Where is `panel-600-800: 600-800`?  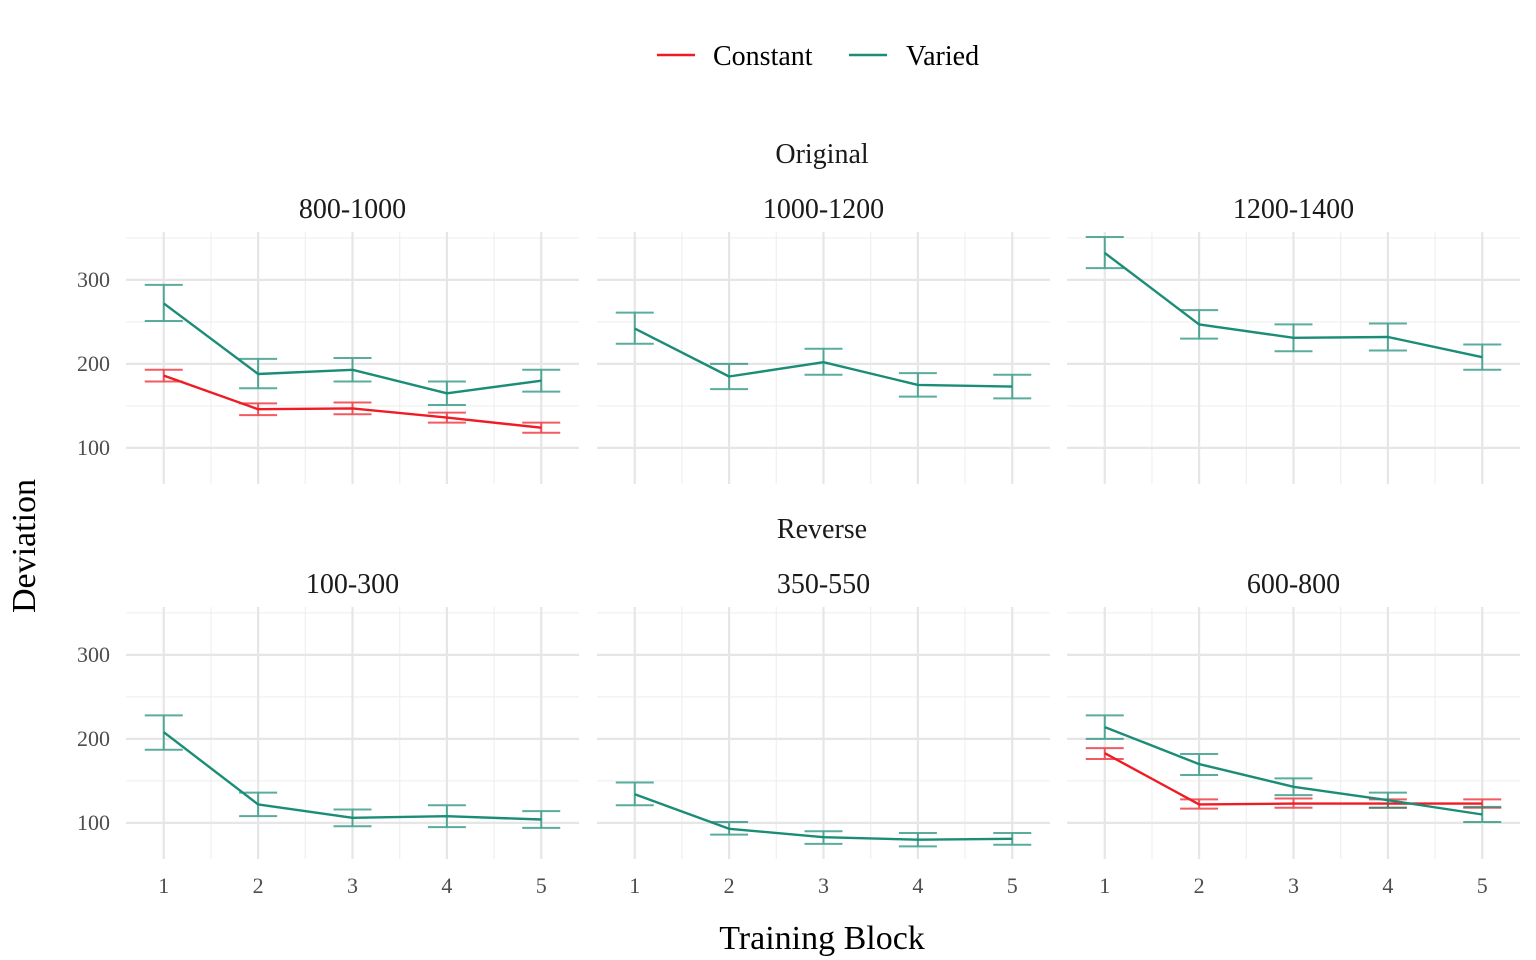
panel-600-800: 600-800 is located at coordinates (1293, 714).